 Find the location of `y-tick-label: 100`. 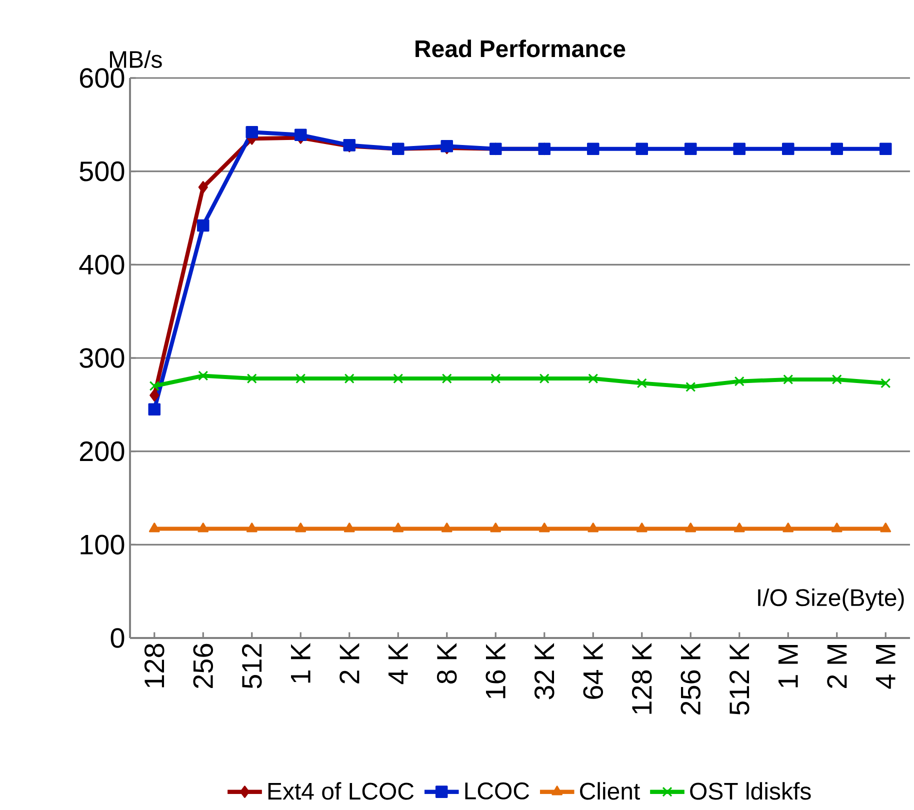

y-tick-label: 100 is located at coordinates (102, 544).